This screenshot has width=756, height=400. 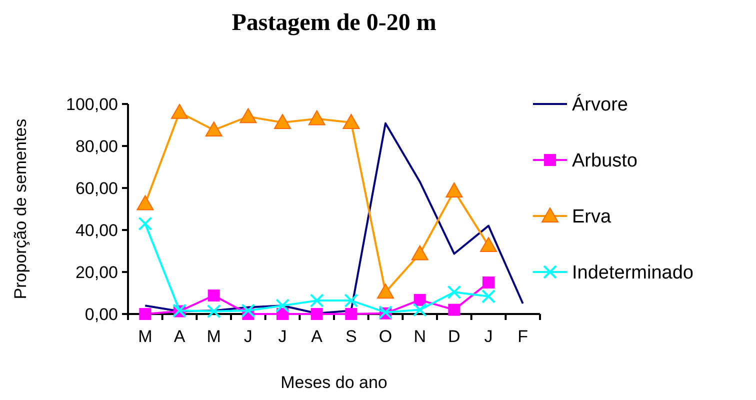 What do you see at coordinates (96, 188) in the screenshot?
I see `y-tick-label: 60,00` at bounding box center [96, 188].